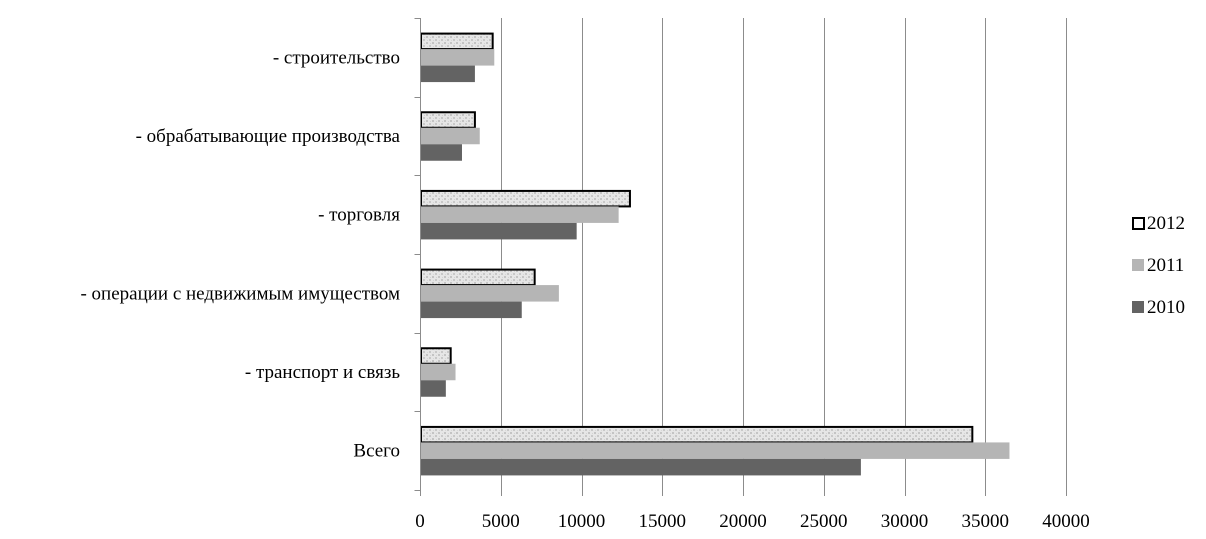  Describe the element at coordinates (336, 57) in the screenshot. I see `category-label: - строительство` at that location.